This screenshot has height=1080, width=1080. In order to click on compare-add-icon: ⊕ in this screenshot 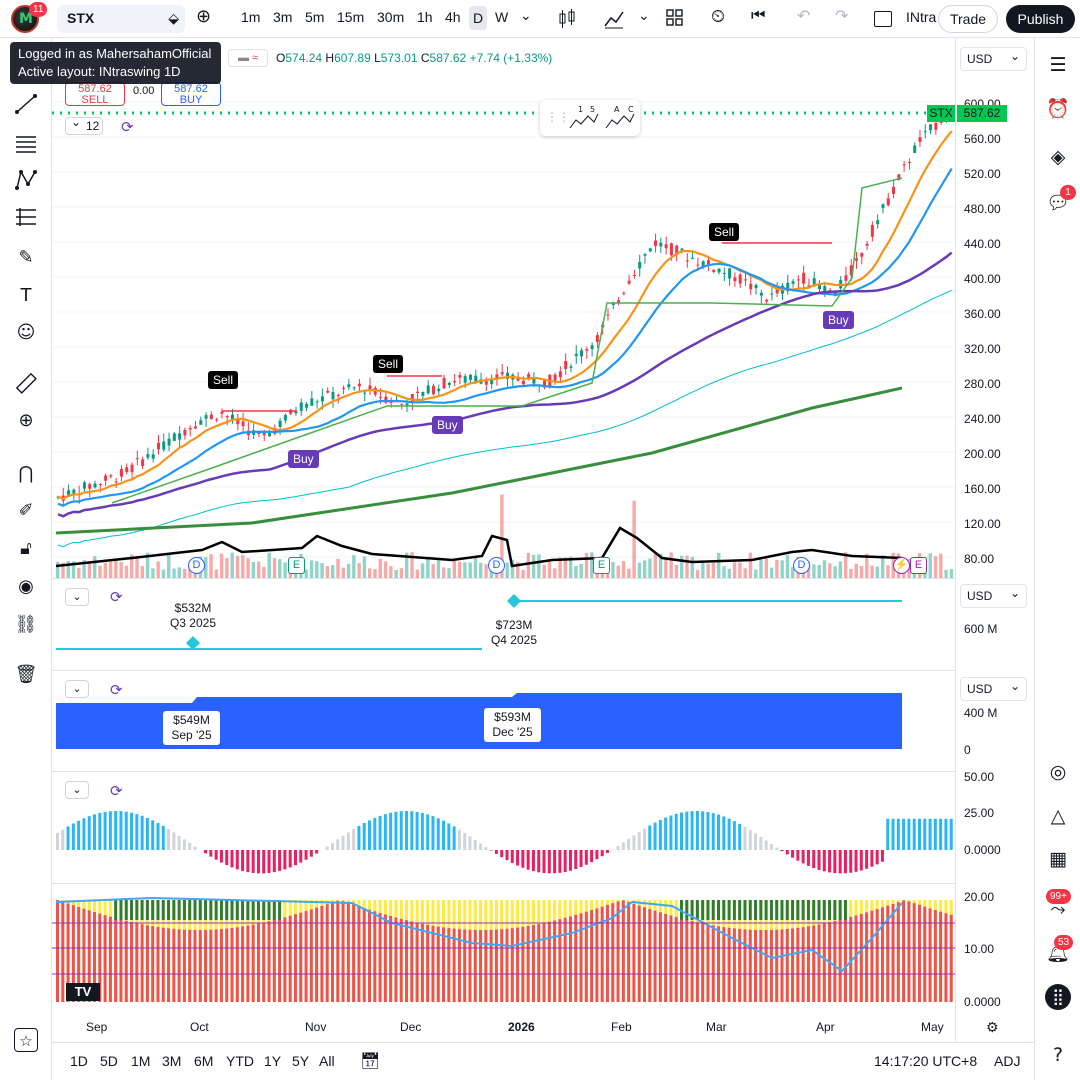, I will do `click(204, 16)`.